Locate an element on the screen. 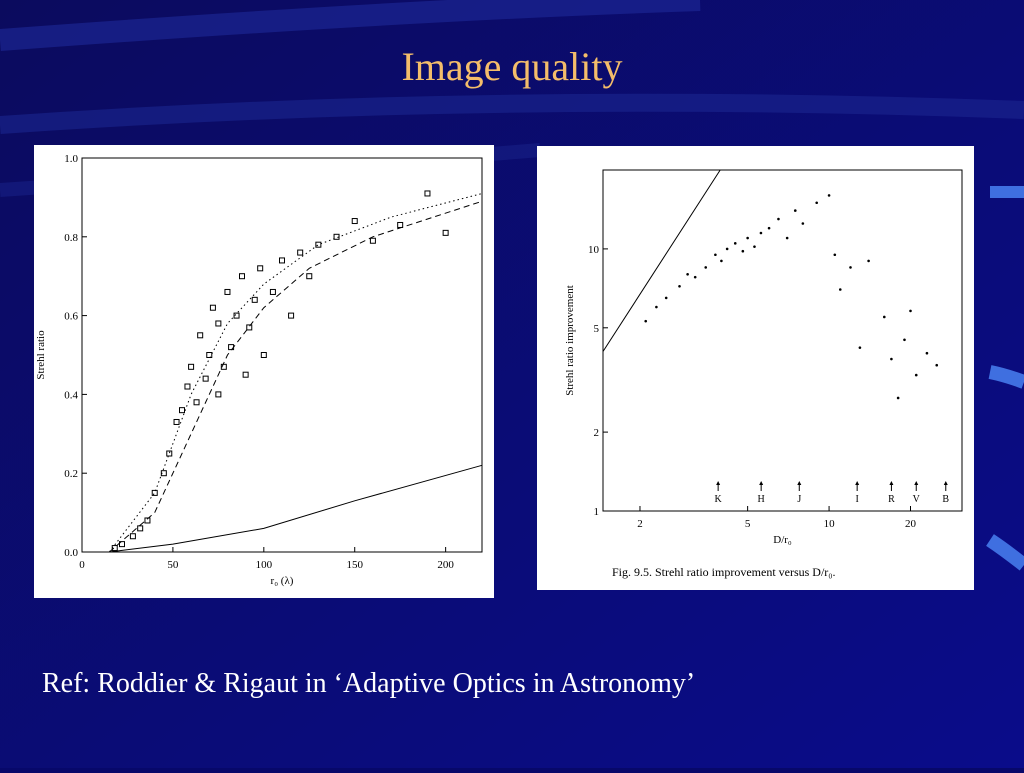 This screenshot has height=773, width=1024. x-tick-label: 100 is located at coordinates (264, 565).